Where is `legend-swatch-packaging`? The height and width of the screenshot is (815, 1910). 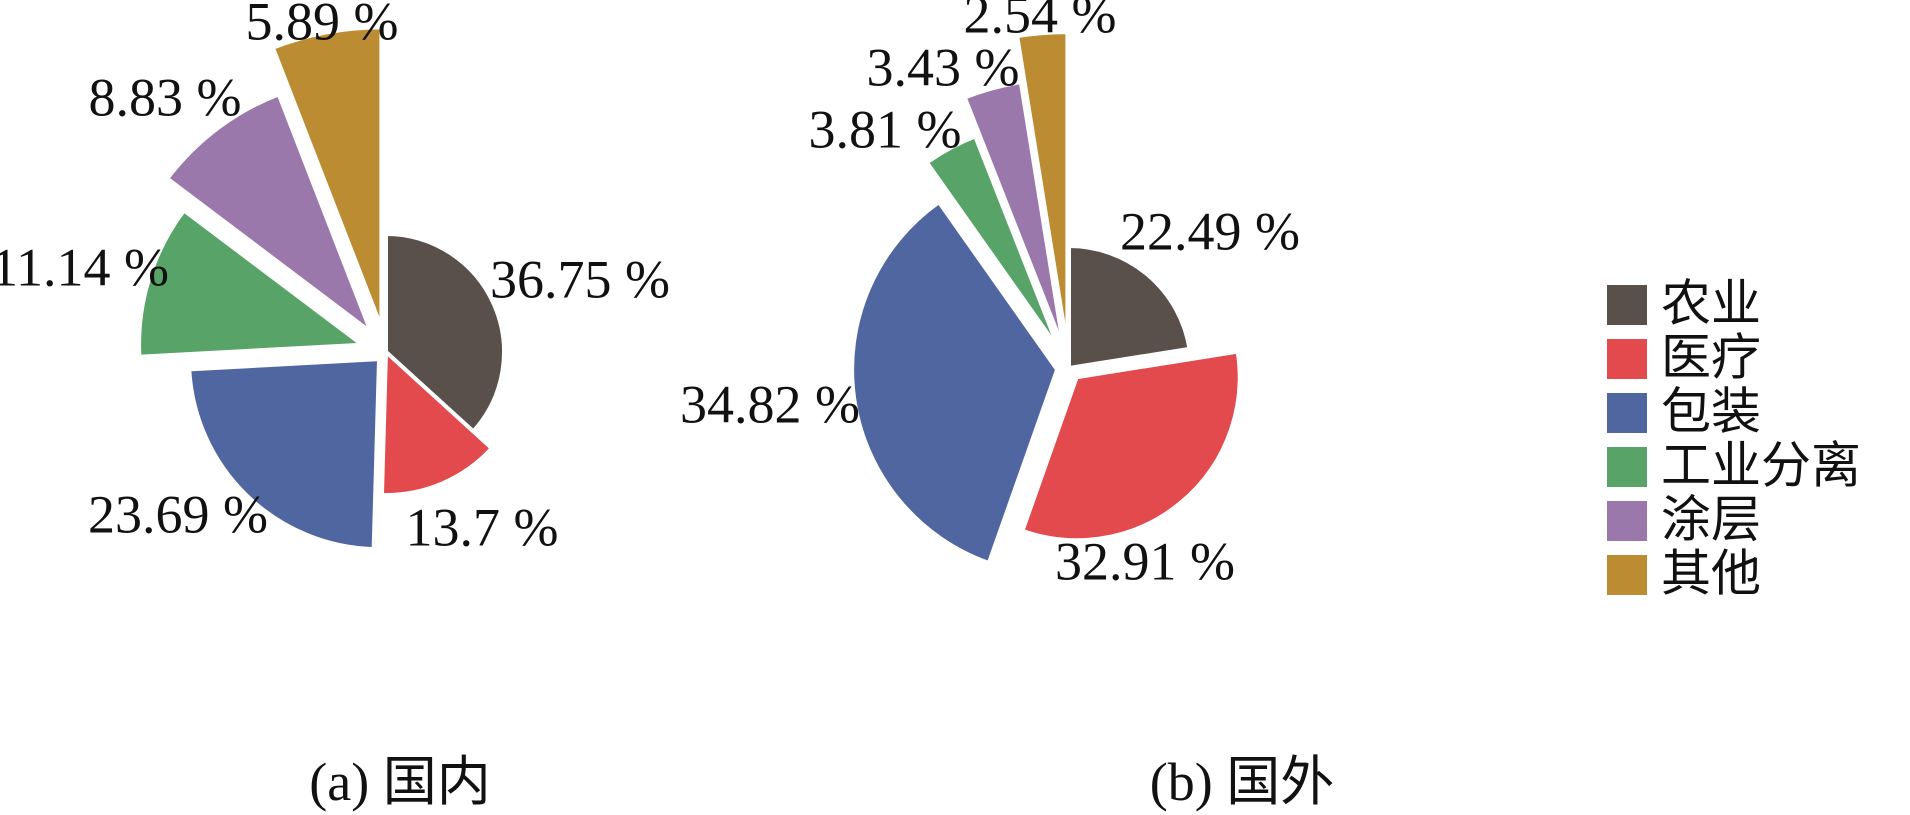
legend-swatch-packaging is located at coordinates (1627, 413).